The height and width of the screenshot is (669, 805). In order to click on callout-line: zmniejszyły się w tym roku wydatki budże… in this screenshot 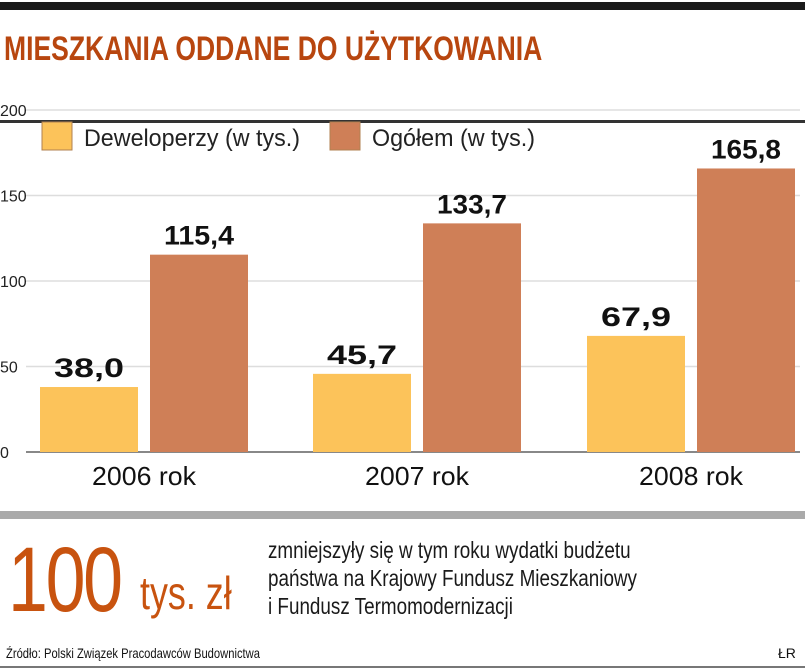, I will do `click(449, 550)`.